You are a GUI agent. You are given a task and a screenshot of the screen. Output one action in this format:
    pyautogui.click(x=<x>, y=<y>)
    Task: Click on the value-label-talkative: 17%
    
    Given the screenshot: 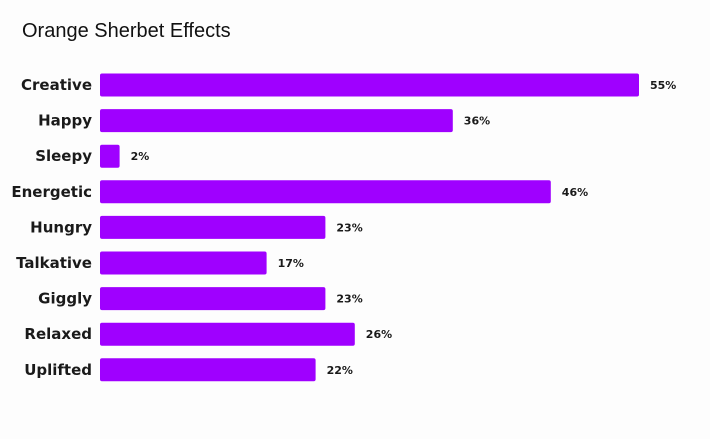 What is the action you would take?
    pyautogui.click(x=291, y=263)
    